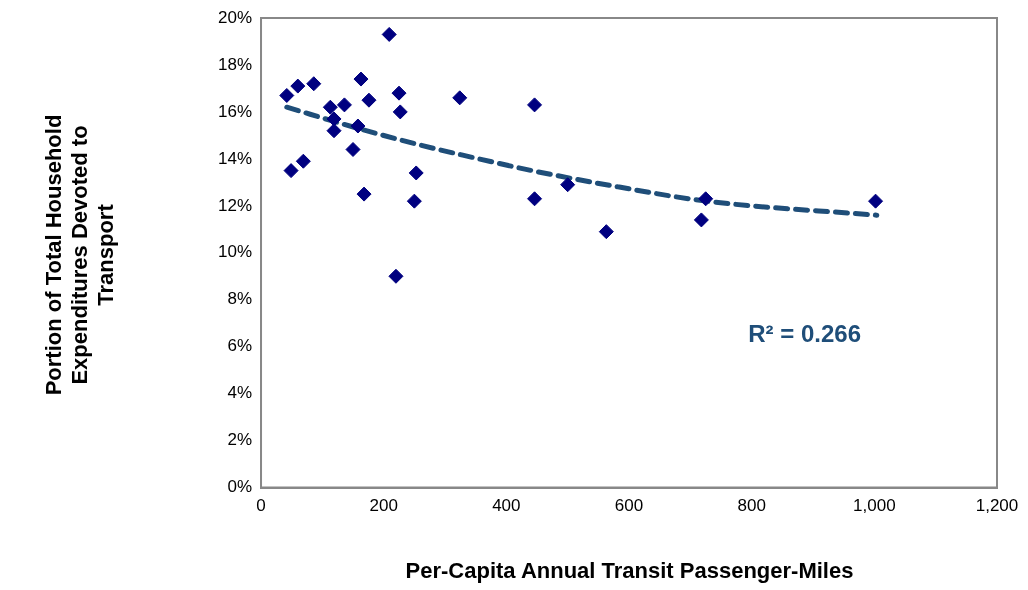 This screenshot has height=590, width=1028. Describe the element at coordinates (261, 506) in the screenshot. I see `x-tick-label: 0` at that location.